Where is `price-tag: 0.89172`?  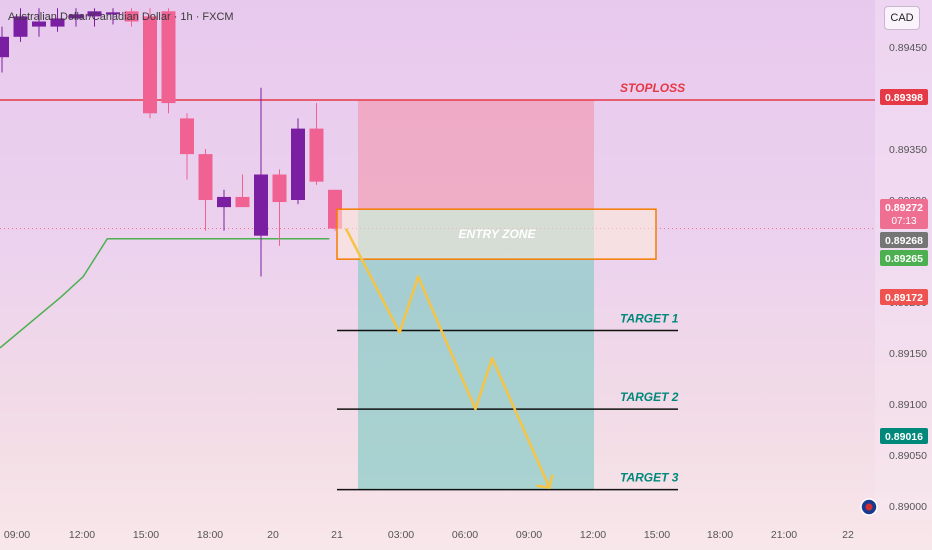 price-tag: 0.89172 is located at coordinates (904, 297).